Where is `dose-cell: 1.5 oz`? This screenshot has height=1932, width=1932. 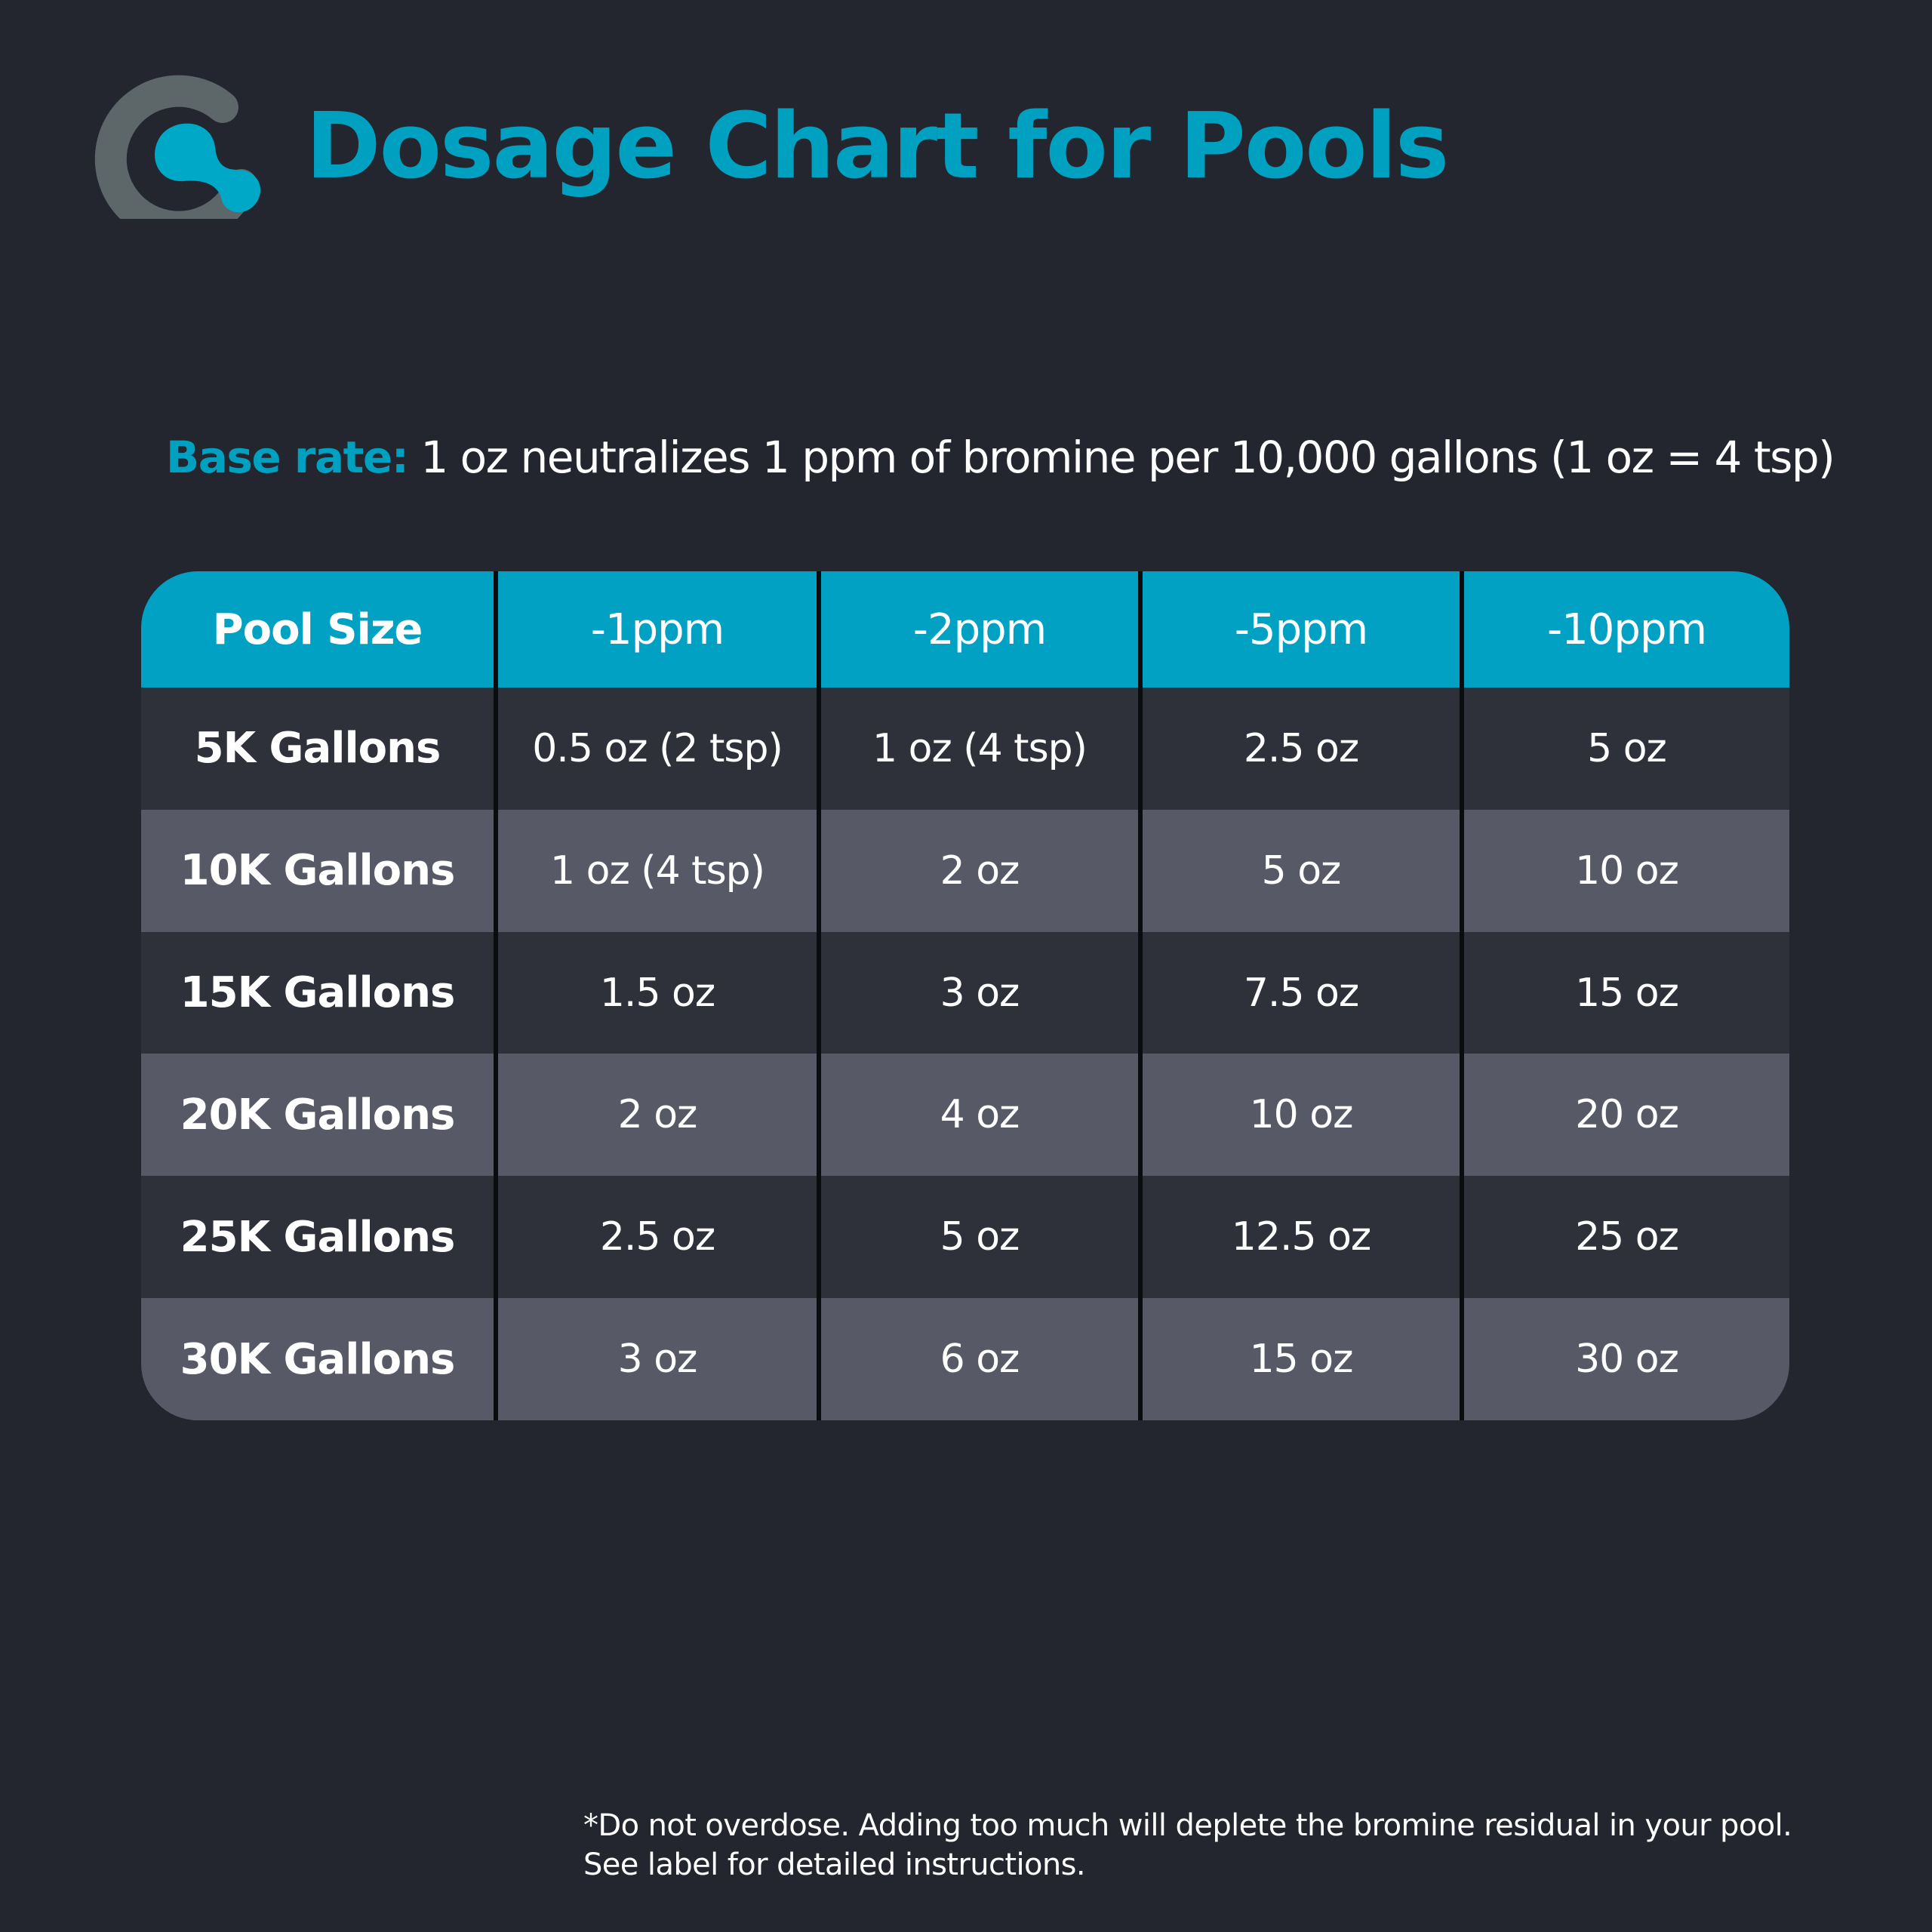 dose-cell: 1.5 oz is located at coordinates (656, 992).